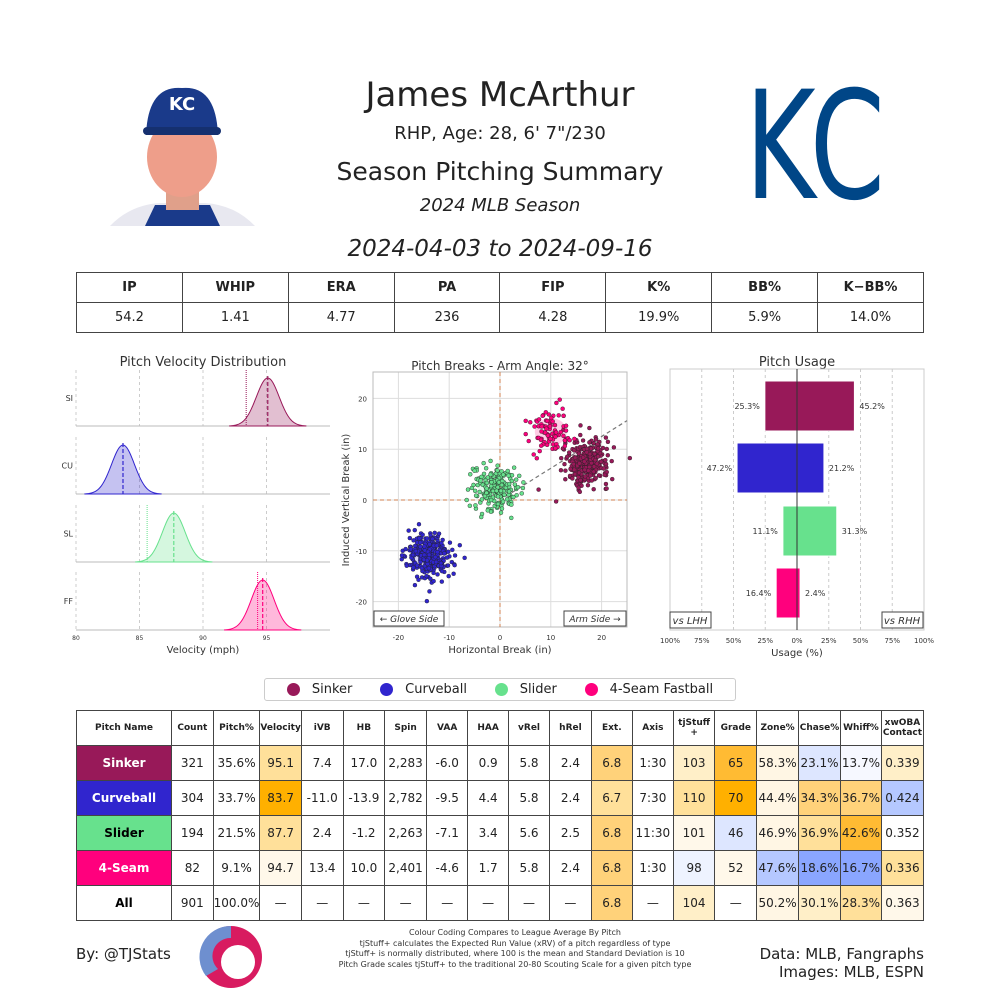  What do you see at coordinates (747, 406) in the screenshot?
I see `usage-label-lhh: 25.3%` at bounding box center [747, 406].